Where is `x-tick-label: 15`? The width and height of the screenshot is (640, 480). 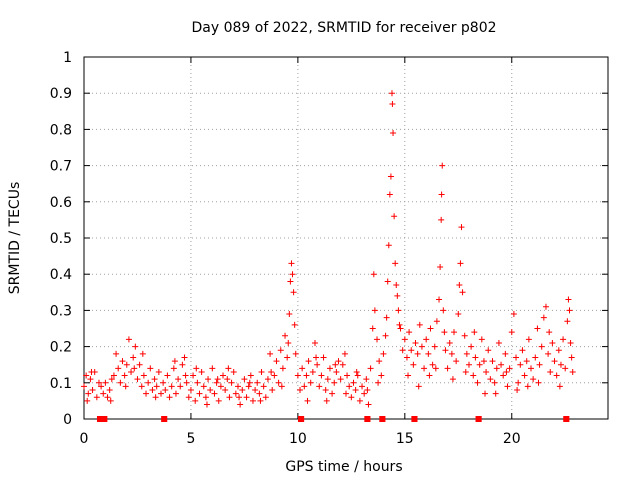 x-tick-label: 15 is located at coordinates (405, 439).